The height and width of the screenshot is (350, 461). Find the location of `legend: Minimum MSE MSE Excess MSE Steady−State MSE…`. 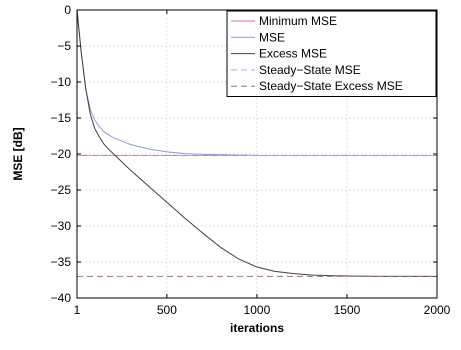

legend: Minimum MSE MSE Excess MSE Steady−State MSE… is located at coordinates (331, 53).